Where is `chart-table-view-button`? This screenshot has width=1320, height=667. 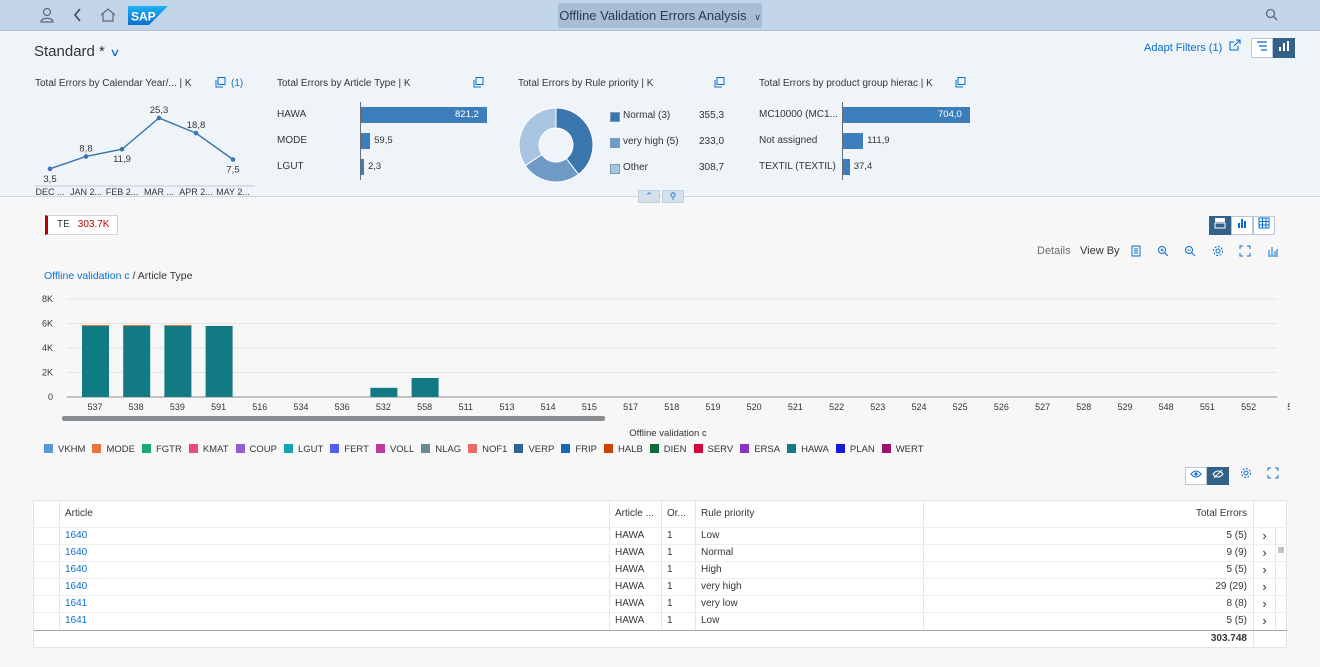 chart-table-view-button is located at coordinates (1220, 225).